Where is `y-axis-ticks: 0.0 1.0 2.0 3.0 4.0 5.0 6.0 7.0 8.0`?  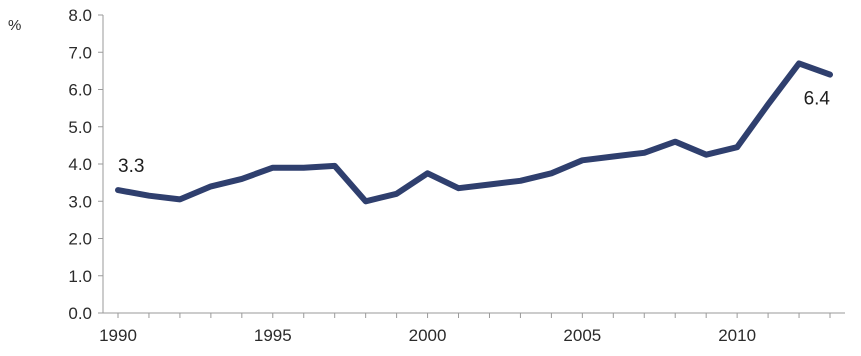
y-axis-ticks: 0.0 1.0 2.0 3.0 4.0 5.0 6.0 7.0 8.0 is located at coordinates (85, 164).